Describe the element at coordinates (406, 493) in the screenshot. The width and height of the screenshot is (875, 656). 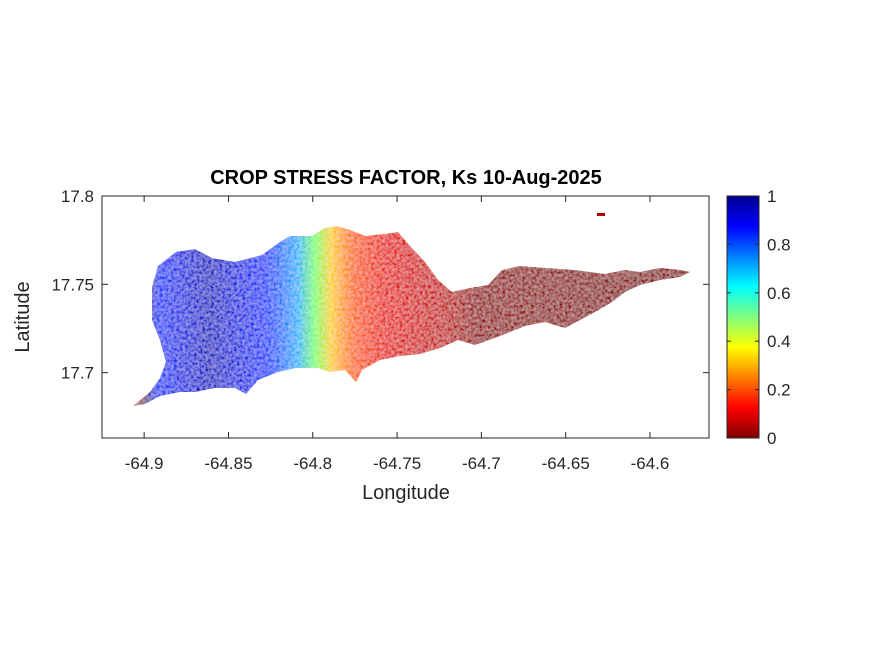
I see `x-axis-label: Longitude` at that location.